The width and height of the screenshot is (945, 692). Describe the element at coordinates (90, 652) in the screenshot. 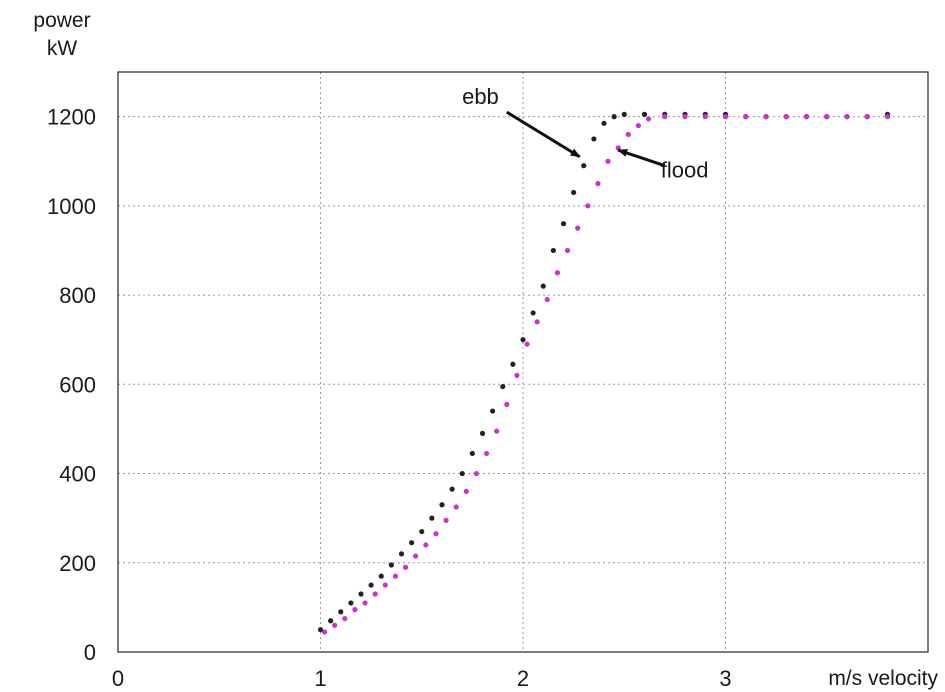

I see `y-tick-label: 0` at that location.